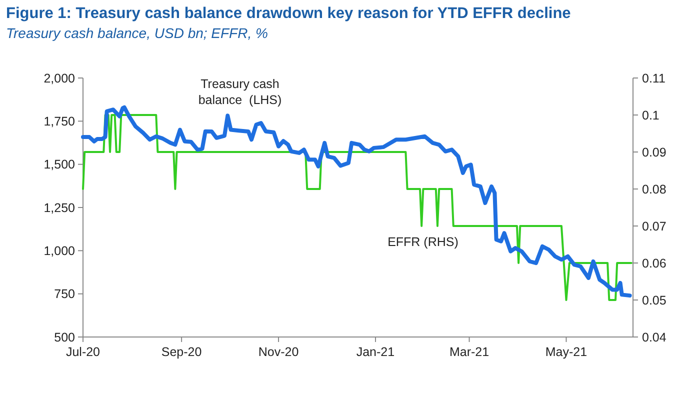 This screenshot has height=394, width=700. I want to click on y-tick-label: 1,750, so click(60, 121).